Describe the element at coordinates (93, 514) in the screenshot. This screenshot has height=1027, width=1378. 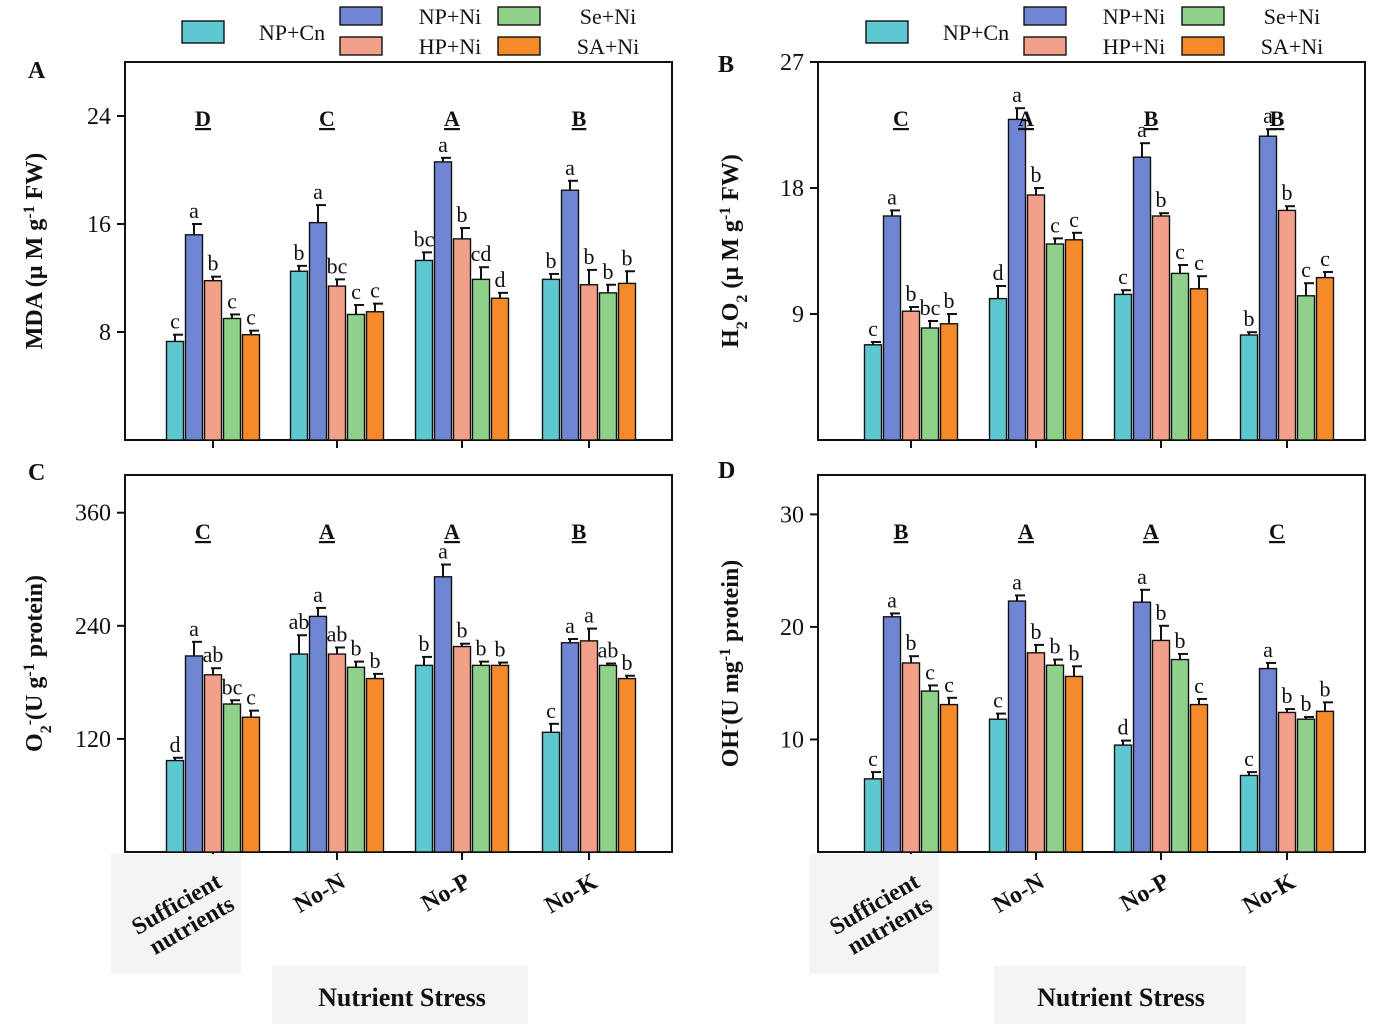
I see `y-tick-label: 360` at that location.